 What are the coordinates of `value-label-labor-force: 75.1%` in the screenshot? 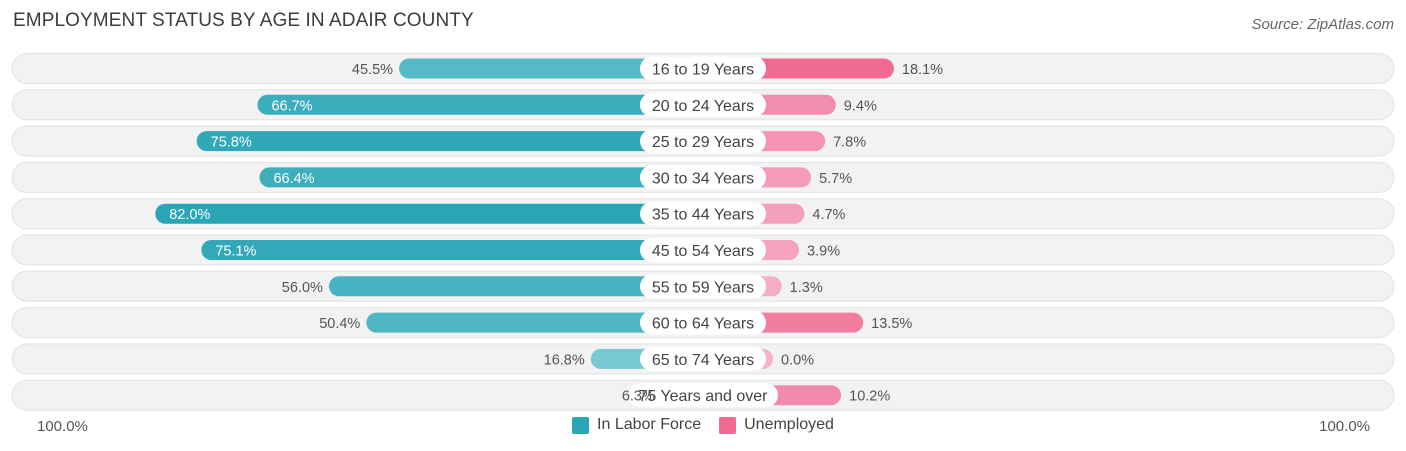 It's located at (235, 252).